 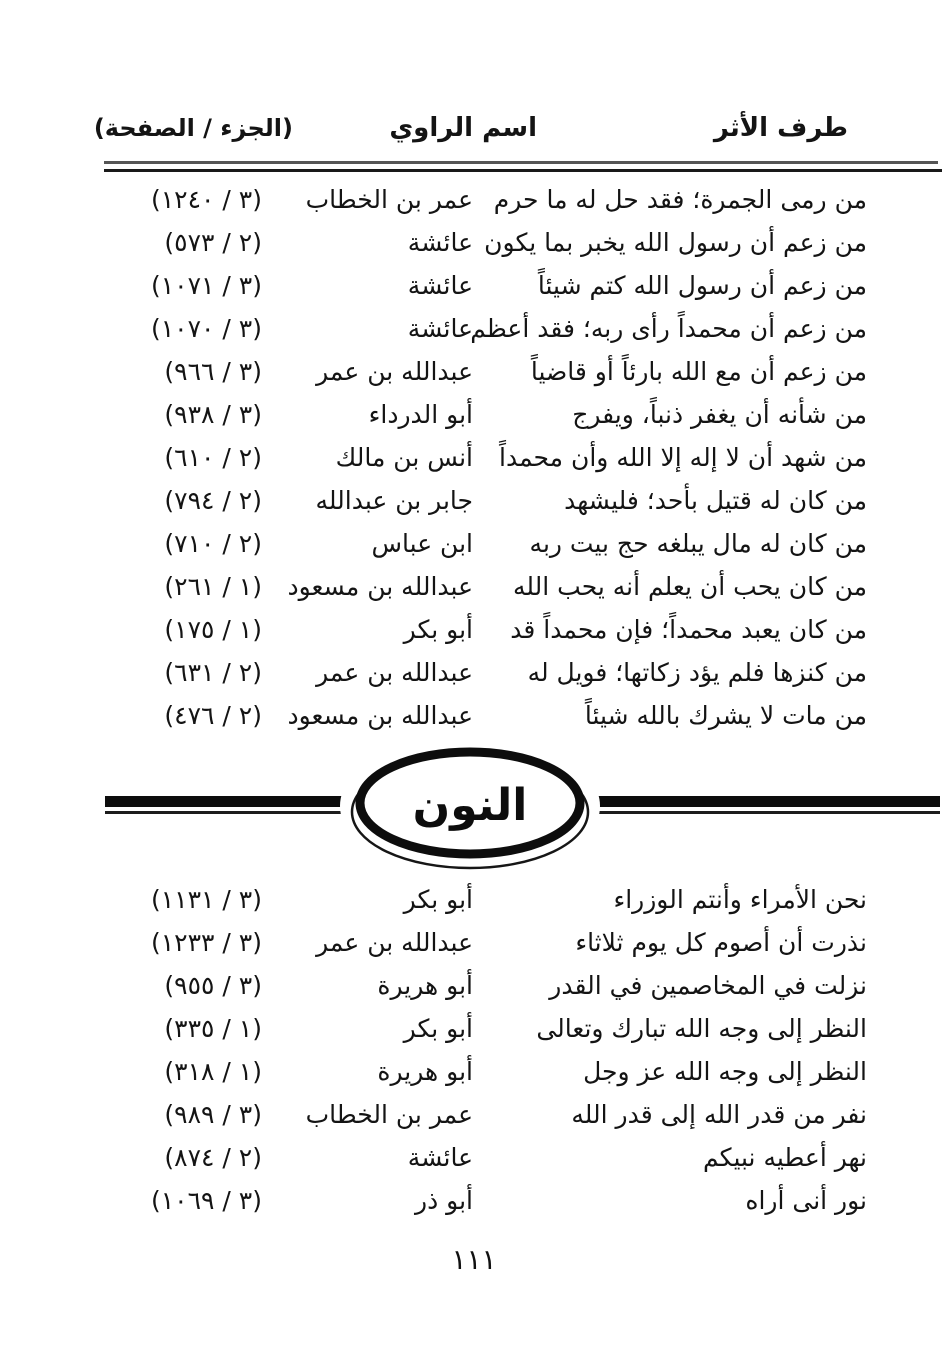 I want to click on page-number: ١١١, so click(x=474, y=1259).